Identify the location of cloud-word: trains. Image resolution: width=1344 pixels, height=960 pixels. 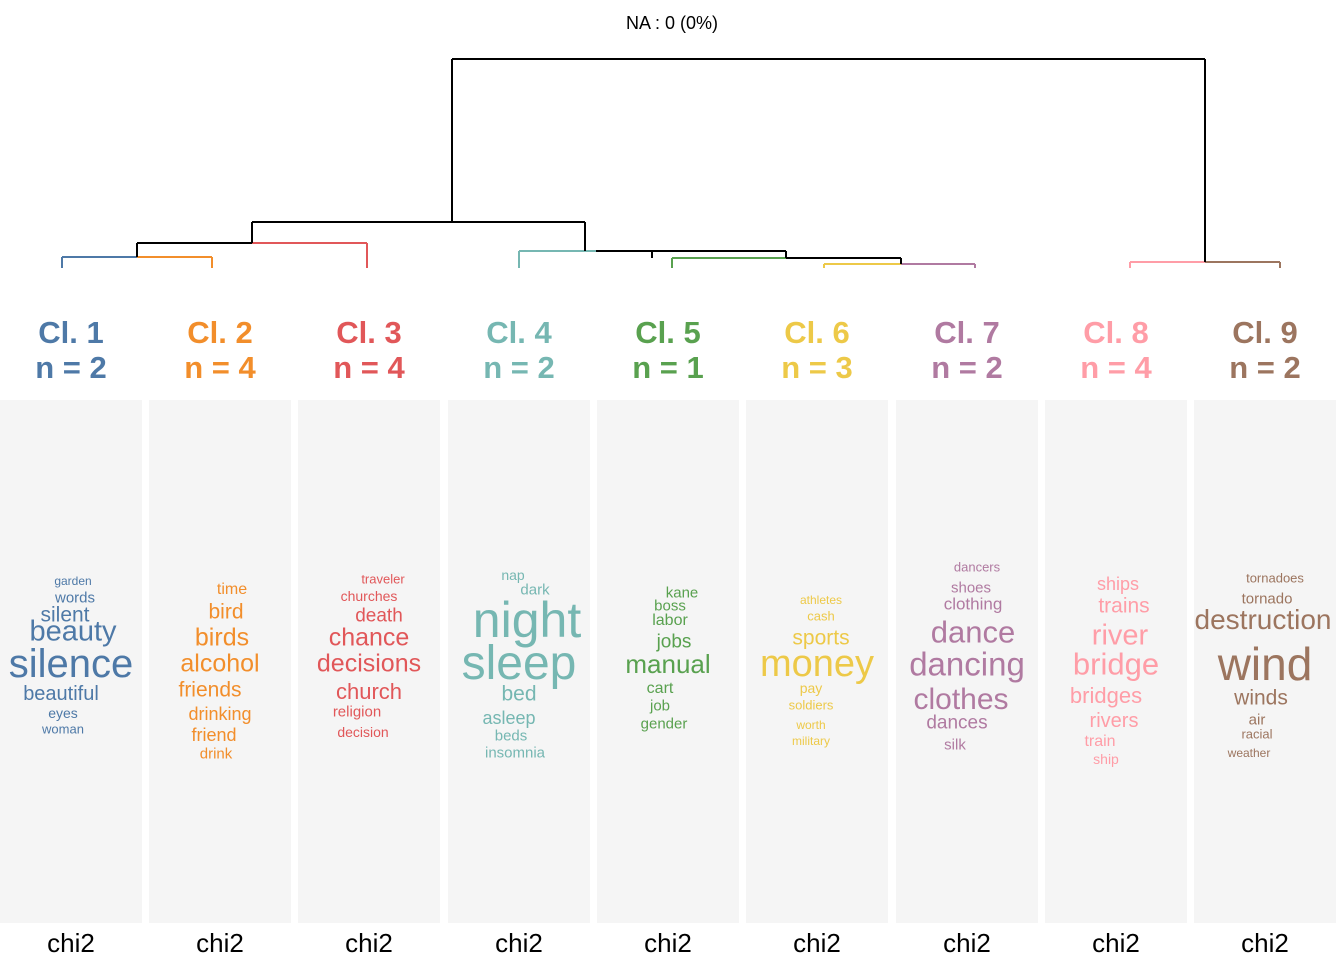
(1124, 606).